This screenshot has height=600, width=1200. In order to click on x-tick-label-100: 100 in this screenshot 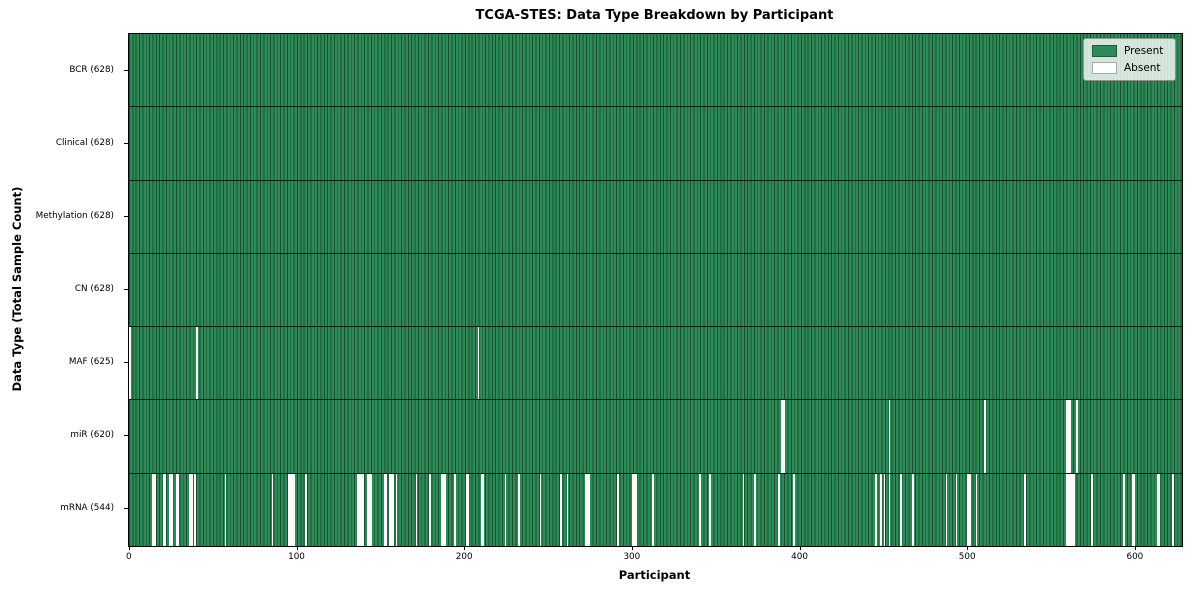, I will do `click(296, 557)`.